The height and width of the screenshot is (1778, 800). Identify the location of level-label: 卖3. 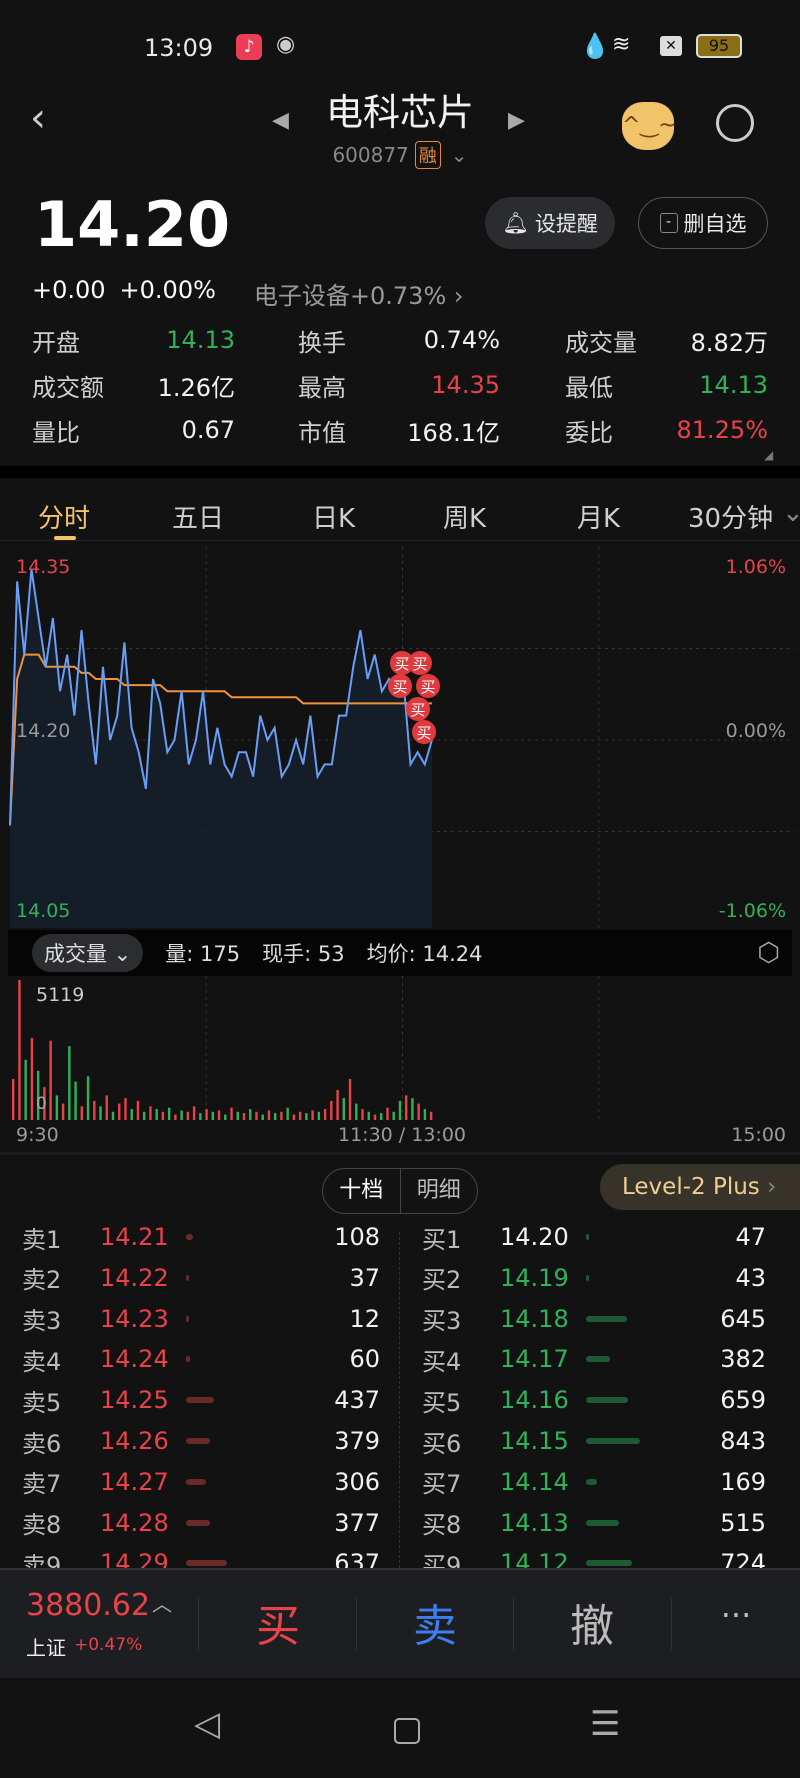
(42, 1321).